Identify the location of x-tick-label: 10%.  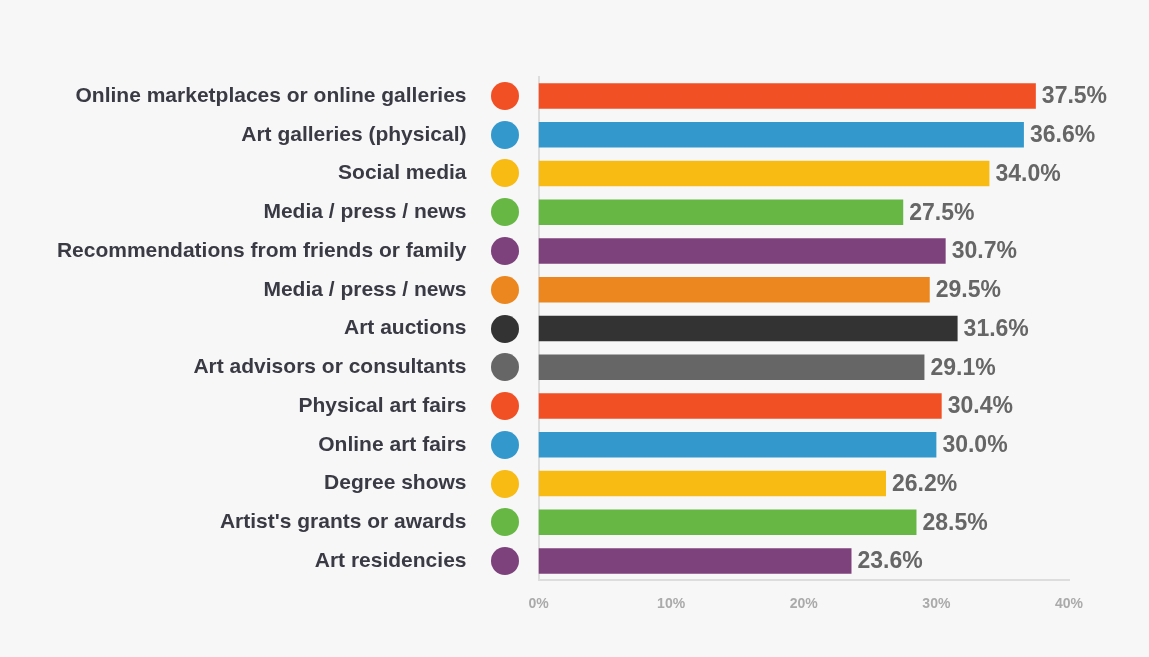
(671, 602).